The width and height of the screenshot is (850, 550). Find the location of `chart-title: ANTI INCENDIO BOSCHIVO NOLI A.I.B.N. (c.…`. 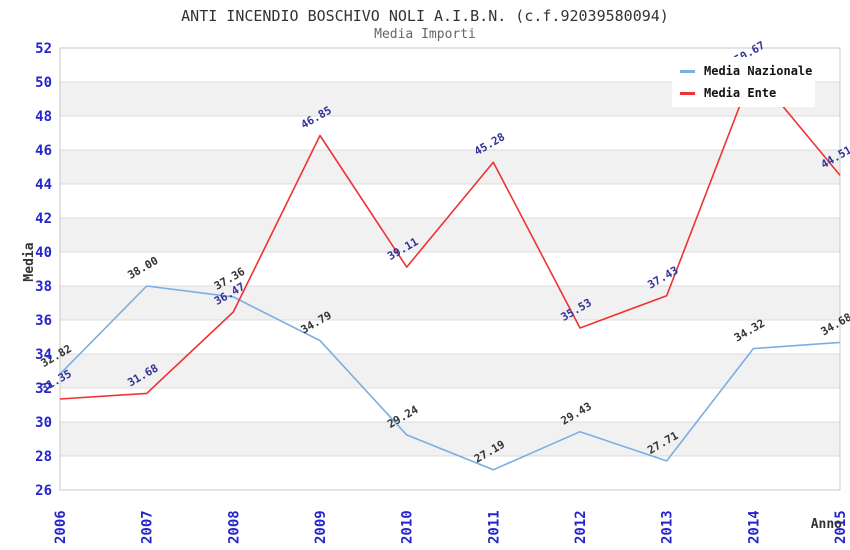

chart-title: ANTI INCENDIO BOSCHIVO NOLI A.I.B.N. (c.… is located at coordinates (425, 16).